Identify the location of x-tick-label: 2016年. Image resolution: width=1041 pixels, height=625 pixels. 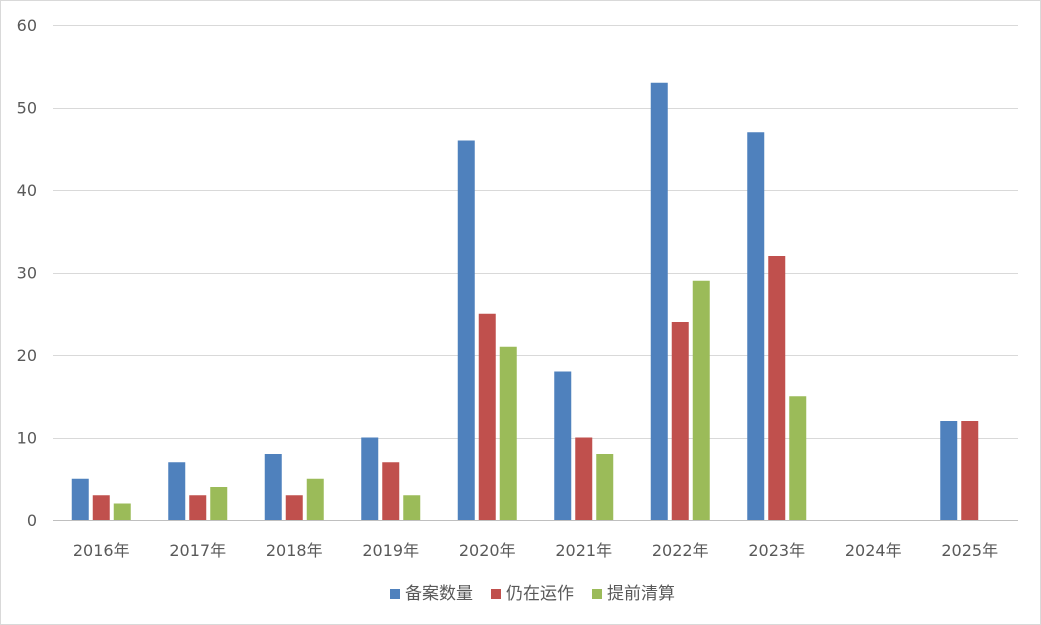
(101, 550).